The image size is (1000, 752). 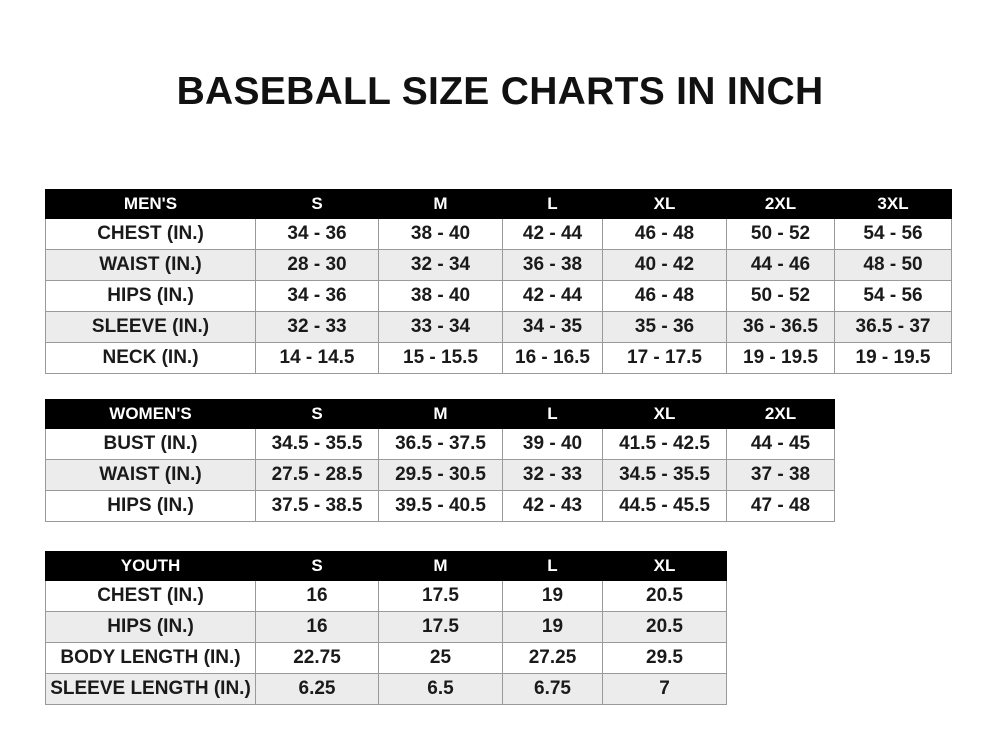 I want to click on size-value: 19, so click(x=552, y=596).